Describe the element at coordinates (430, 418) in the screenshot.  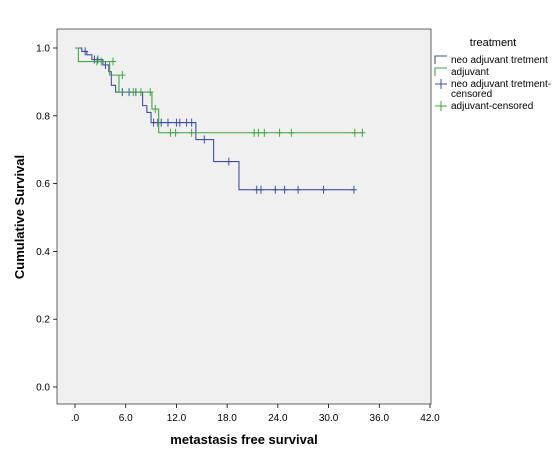
I see `x-tick-label: 42.0` at that location.